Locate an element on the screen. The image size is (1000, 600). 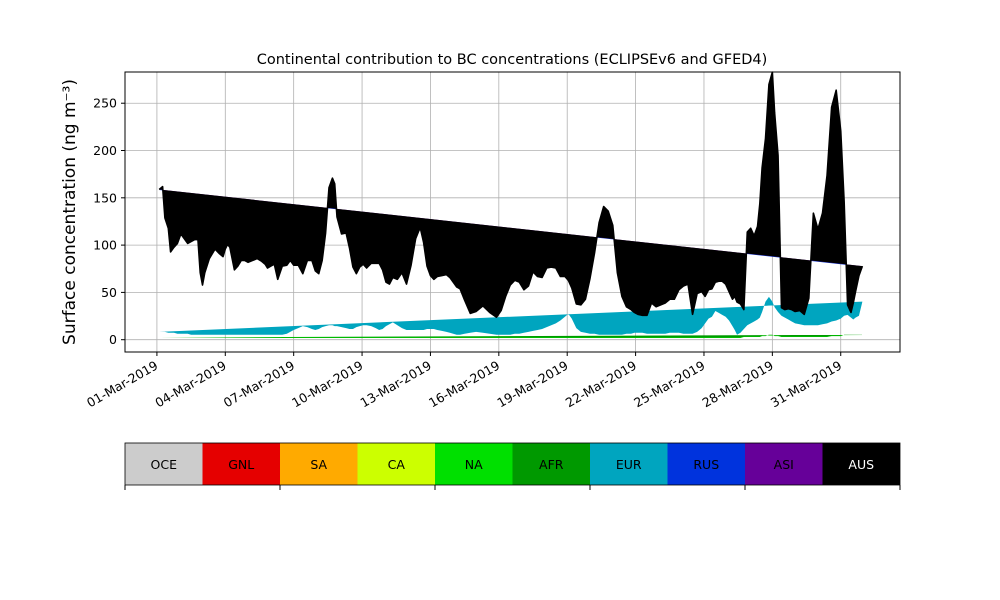
legend-label-sa: SA is located at coordinates (318, 464).